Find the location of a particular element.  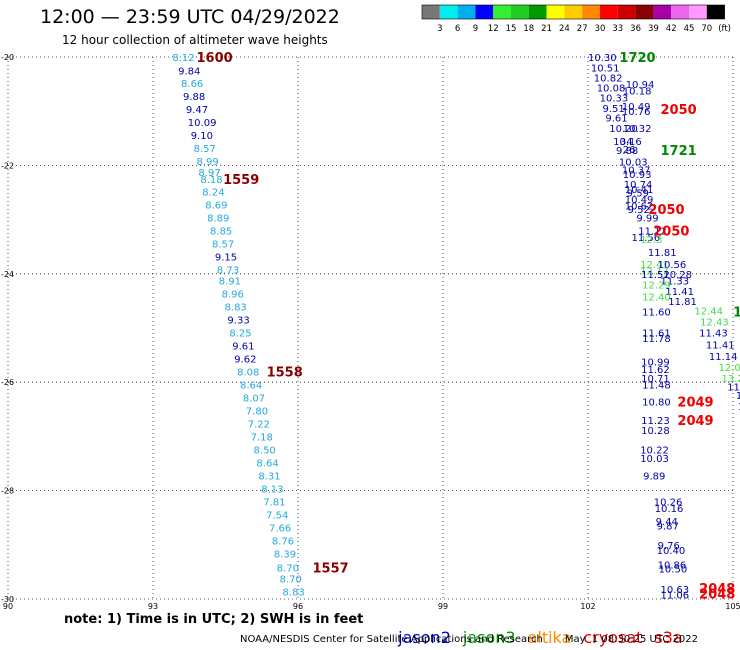

track-time-label: 1720 is located at coordinates (637, 58).